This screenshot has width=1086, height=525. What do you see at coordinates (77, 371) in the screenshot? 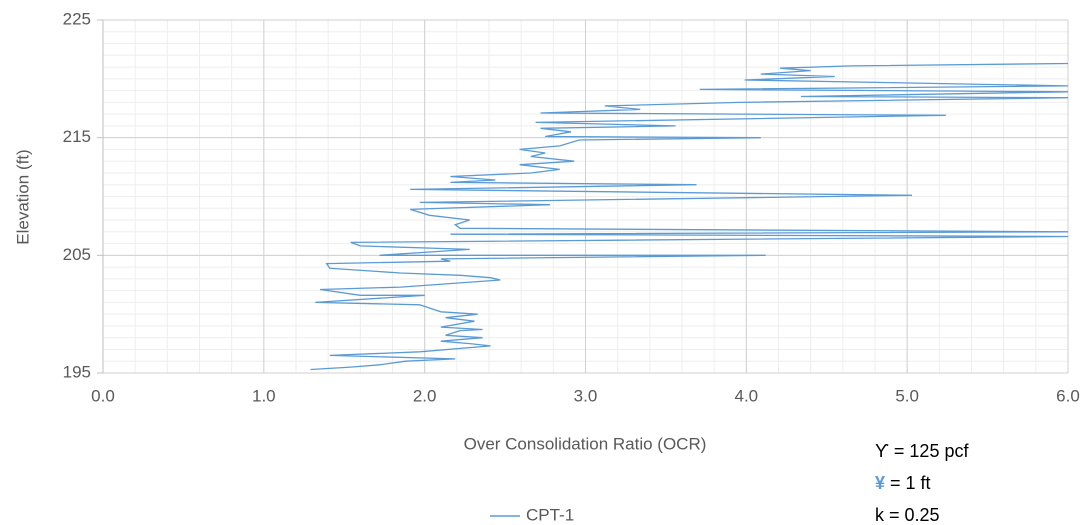
I see `y-tick-label: 195` at bounding box center [77, 371].